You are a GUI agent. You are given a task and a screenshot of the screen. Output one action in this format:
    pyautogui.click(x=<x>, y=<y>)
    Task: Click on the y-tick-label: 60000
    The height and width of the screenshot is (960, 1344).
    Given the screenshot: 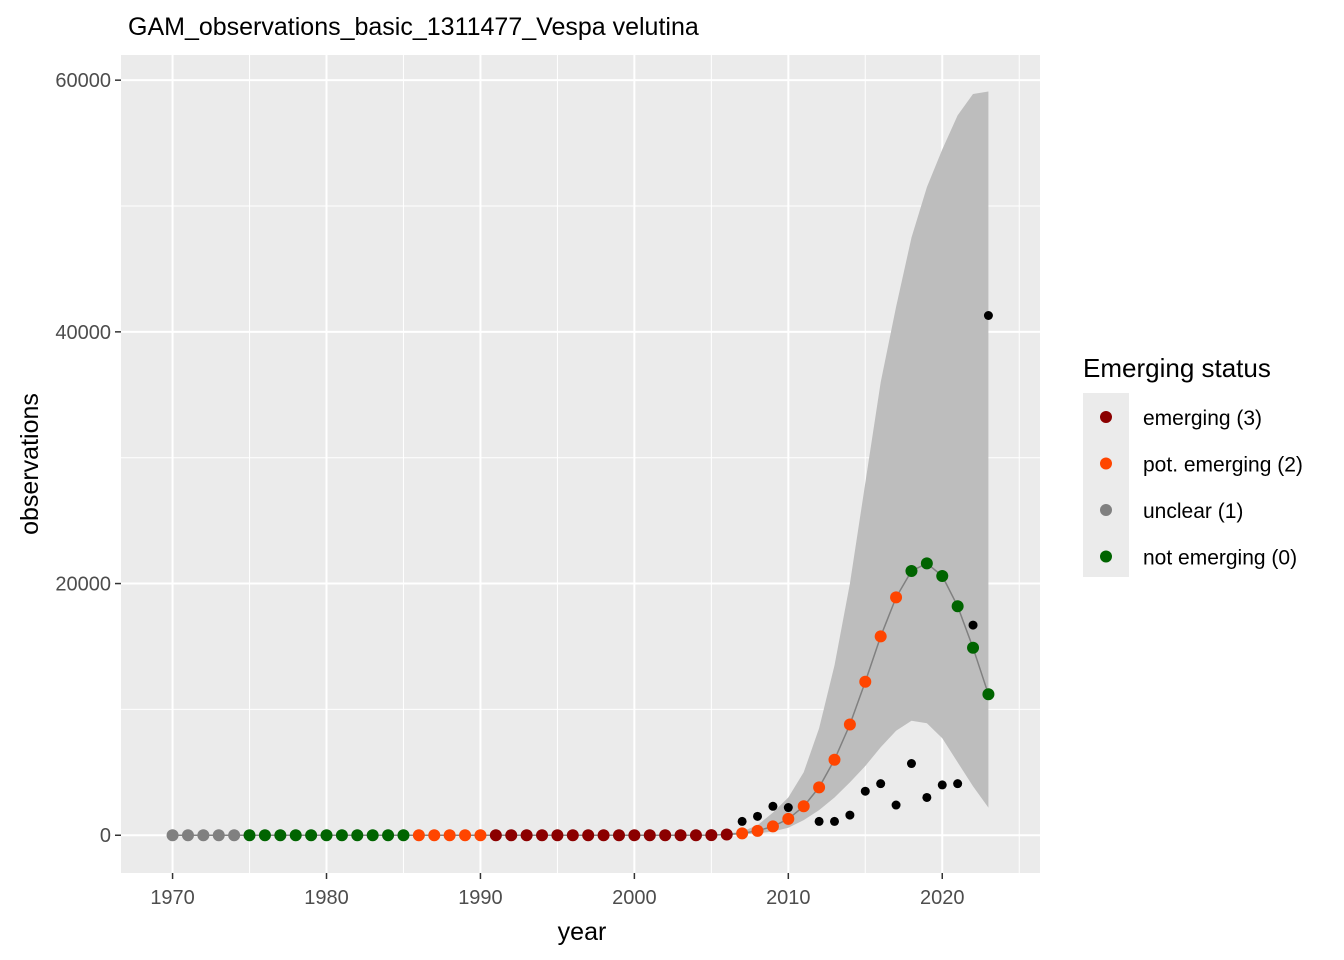 What is the action you would take?
    pyautogui.click(x=83, y=81)
    